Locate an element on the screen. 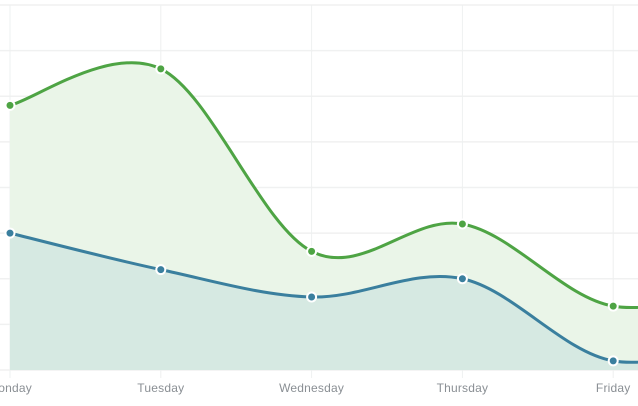 The height and width of the screenshot is (406, 638). x-tick-label: Wednesday is located at coordinates (311, 388).